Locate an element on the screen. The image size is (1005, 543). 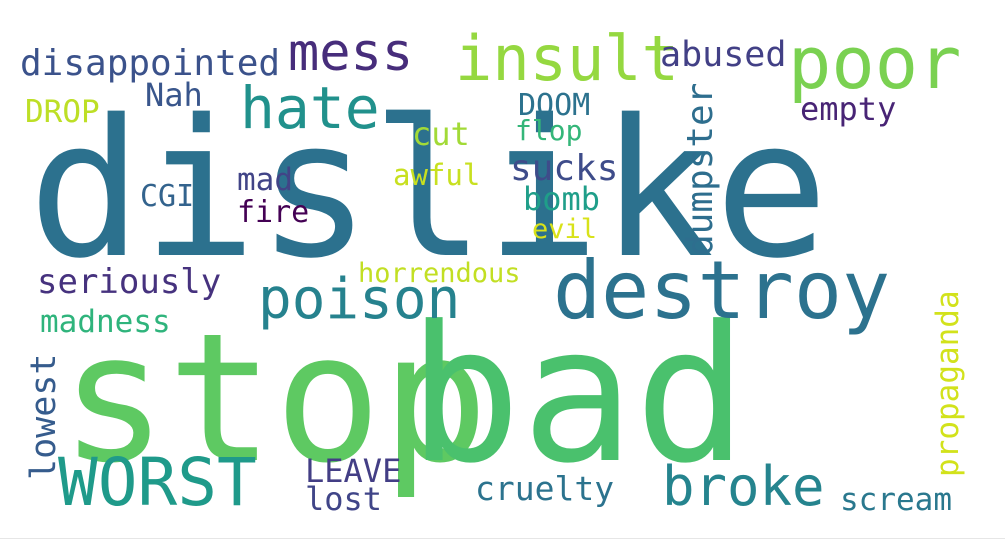
word-doom: DOOM is located at coordinates (554, 105).